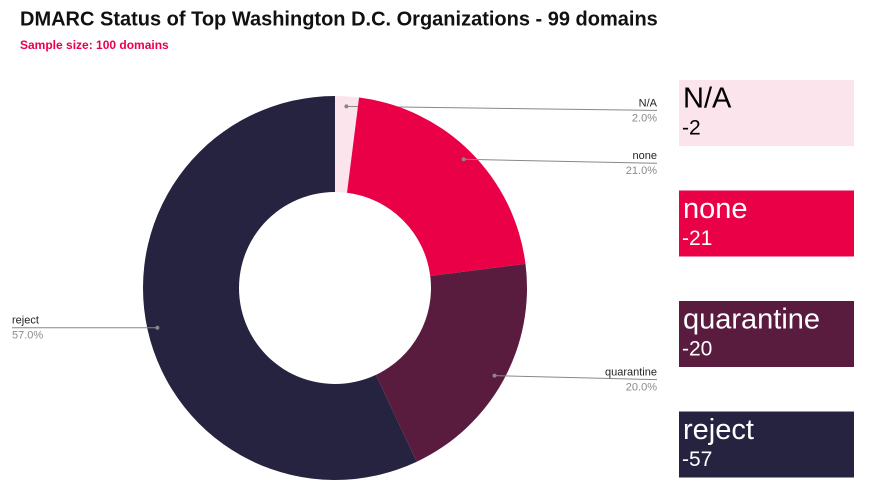 The height and width of the screenshot is (500, 884). I want to click on legend-name: N/A, so click(707, 99).